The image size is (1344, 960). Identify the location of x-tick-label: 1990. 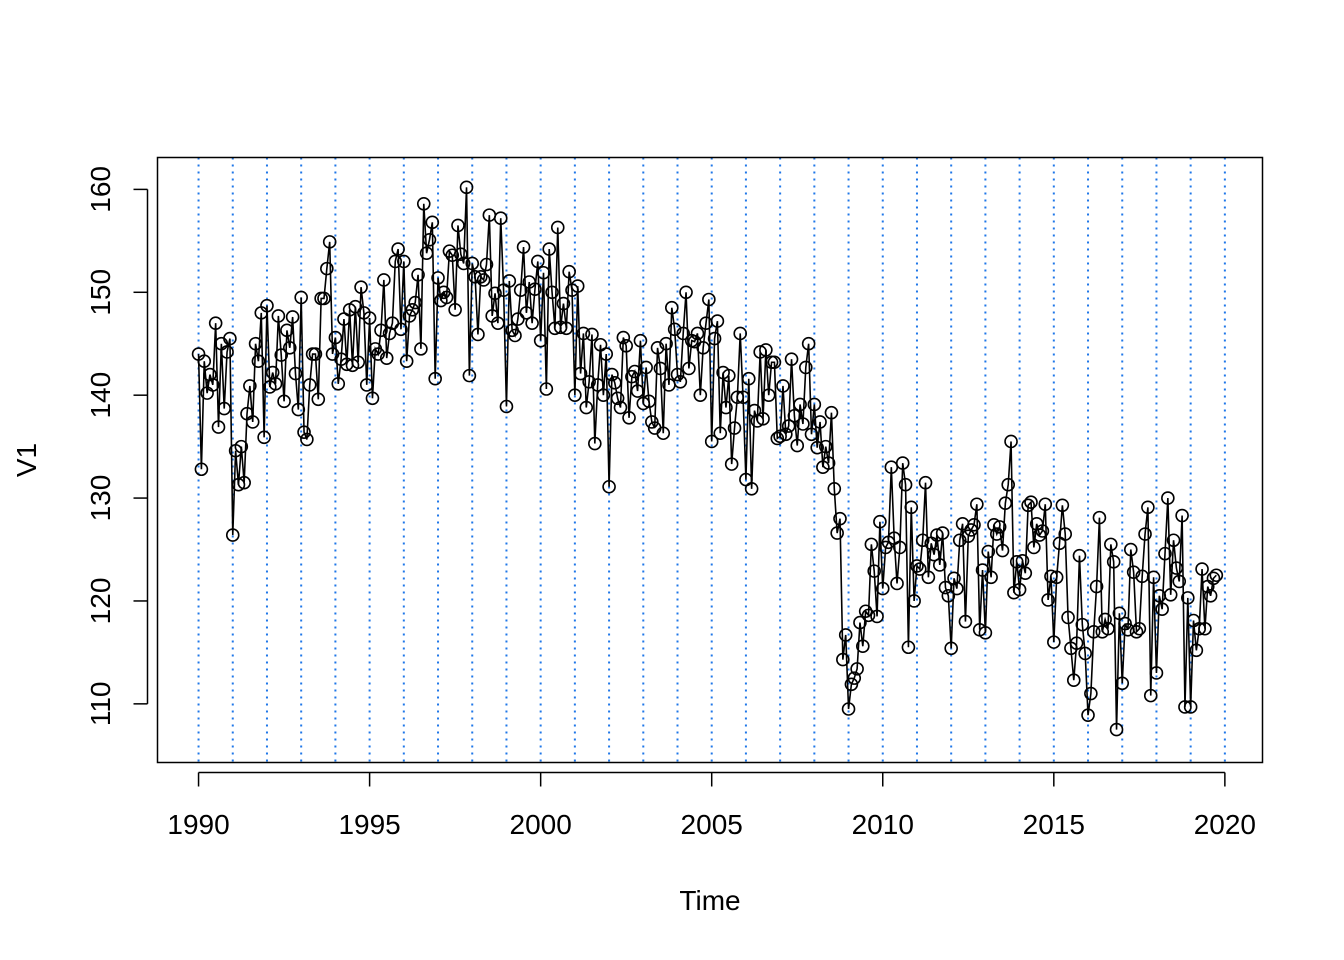
(198, 824).